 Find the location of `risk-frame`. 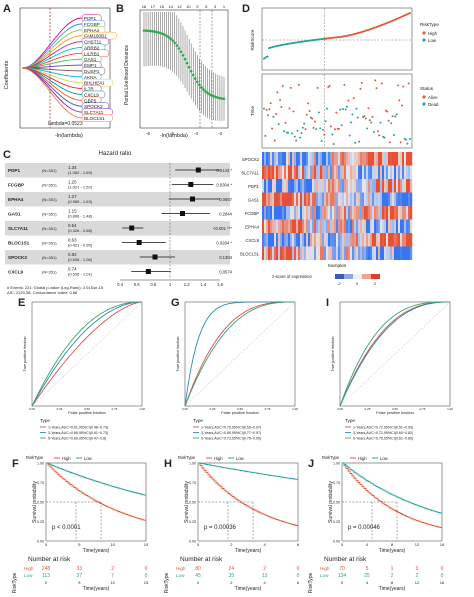

risk-frame is located at coordinates (337, 39).